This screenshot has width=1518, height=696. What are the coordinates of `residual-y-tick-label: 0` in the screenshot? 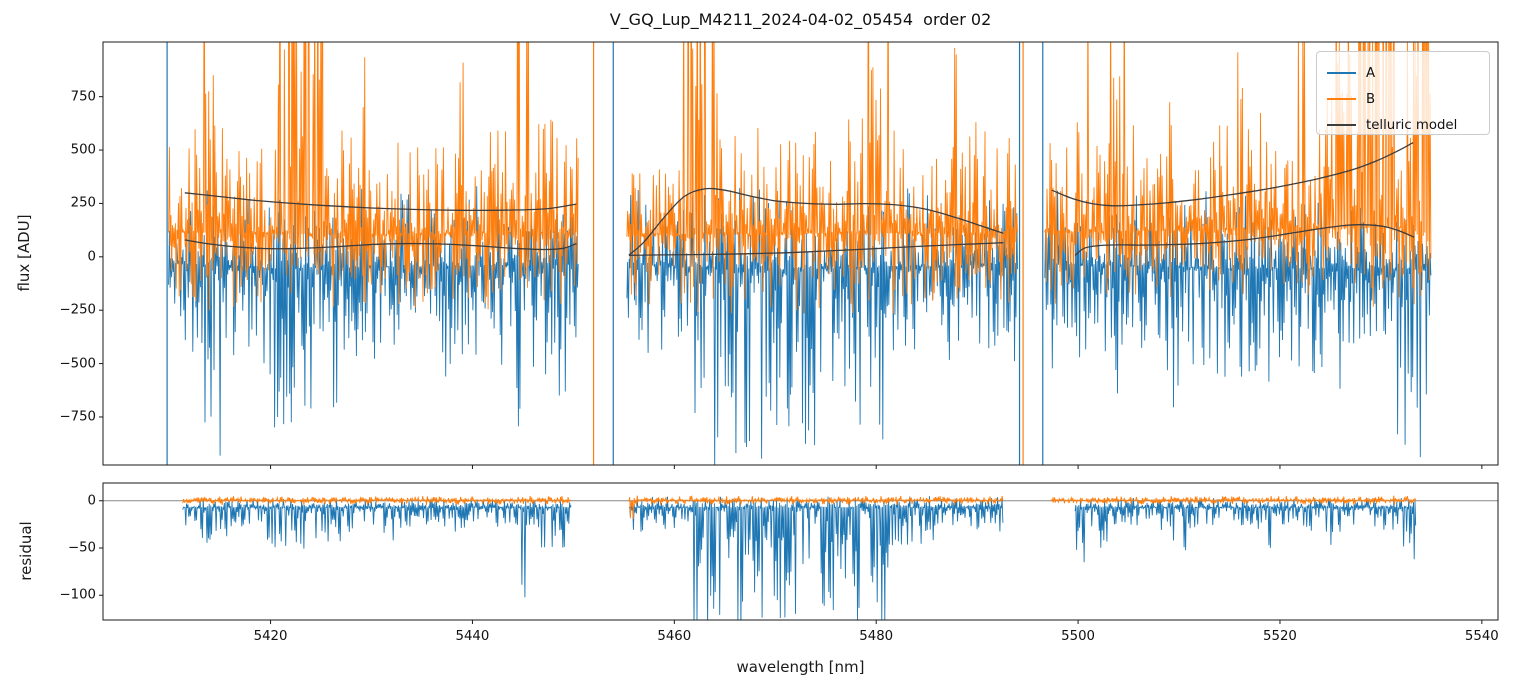 It's located at (91, 501).